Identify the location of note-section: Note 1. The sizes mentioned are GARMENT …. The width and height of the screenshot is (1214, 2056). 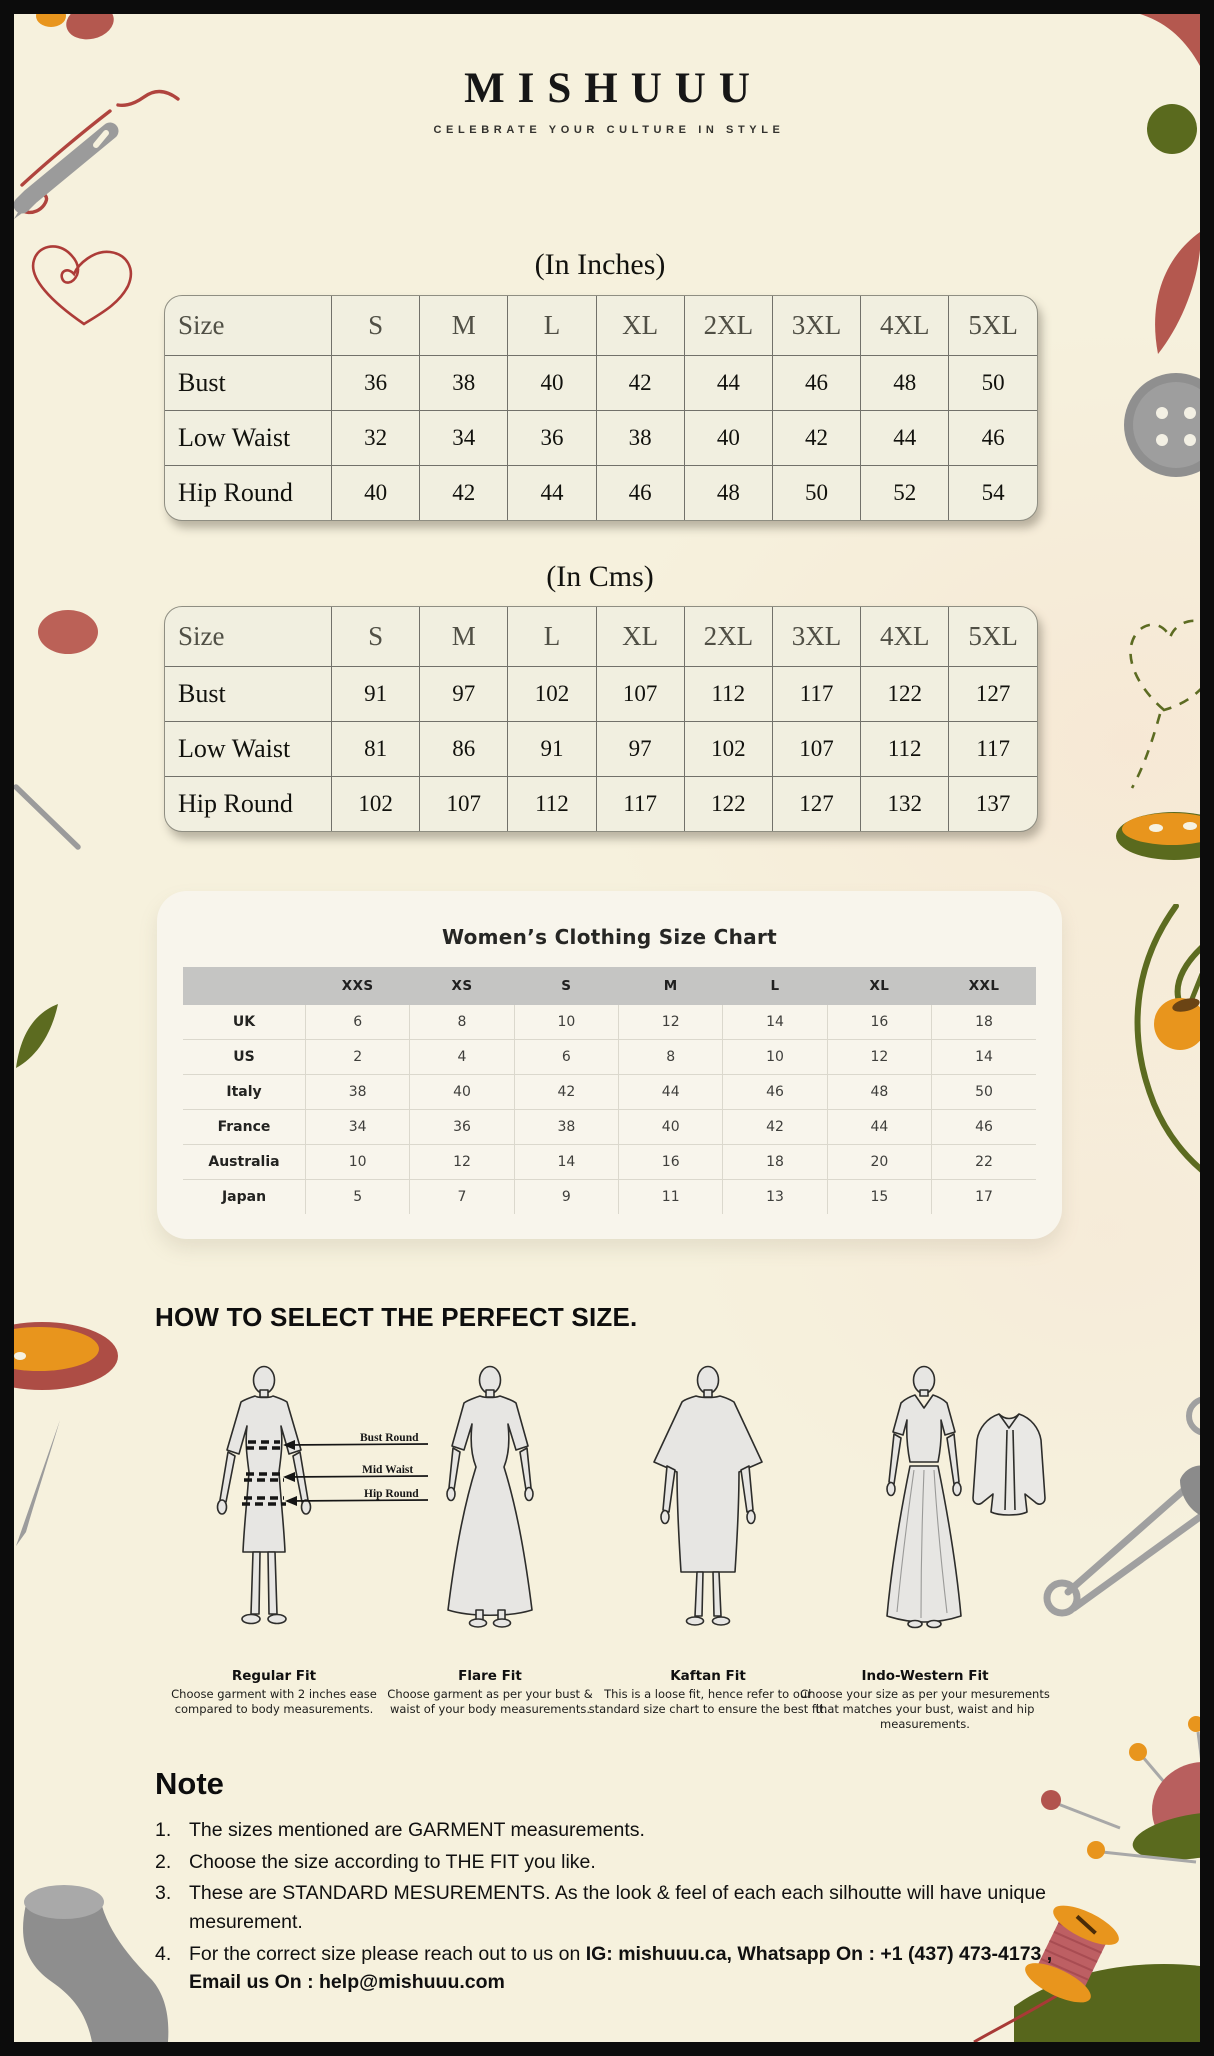
(613, 1883).